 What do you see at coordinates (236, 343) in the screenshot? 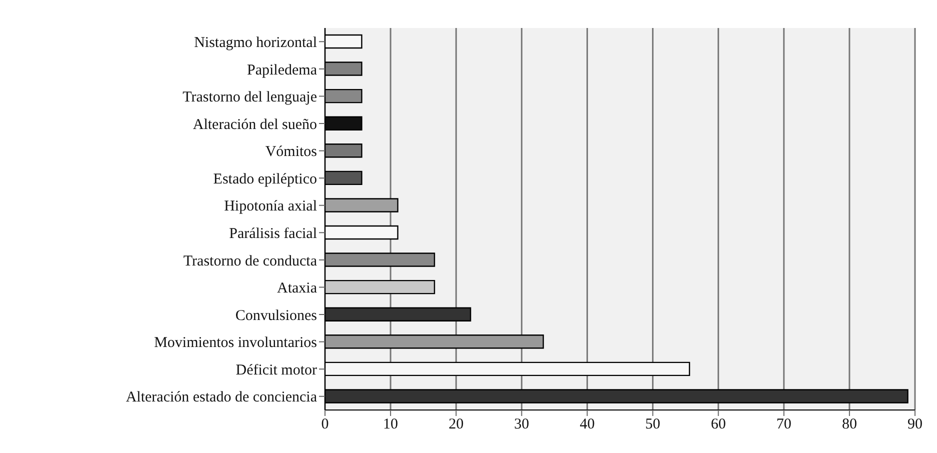
I see `y-tick-label: Movimientos involuntarios` at bounding box center [236, 343].